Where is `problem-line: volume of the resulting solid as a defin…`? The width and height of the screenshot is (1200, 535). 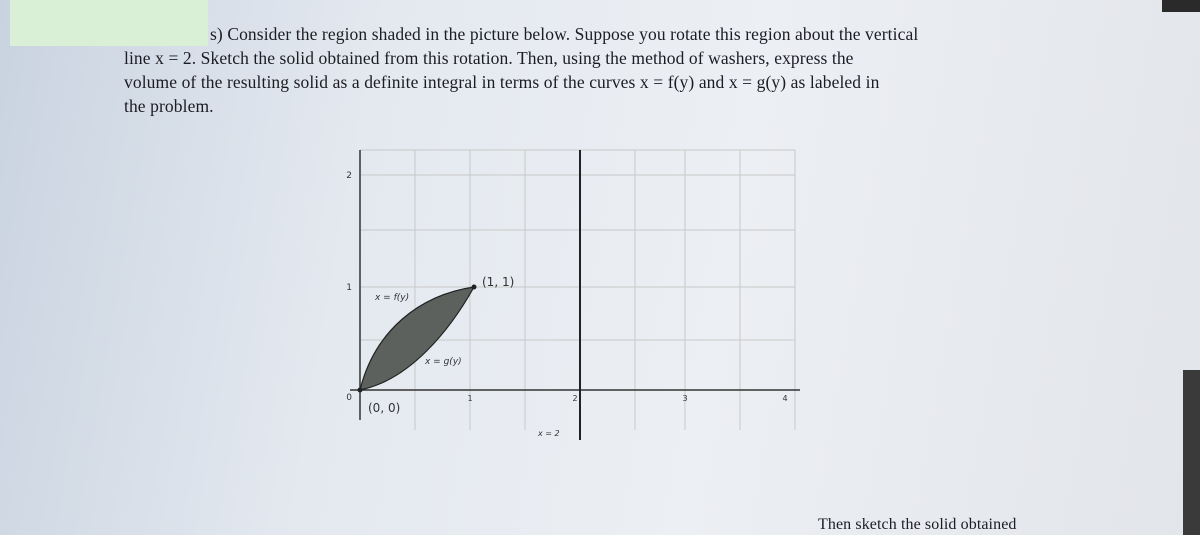
problem-line: volume of the resulting solid as a defin… is located at coordinates (502, 82).